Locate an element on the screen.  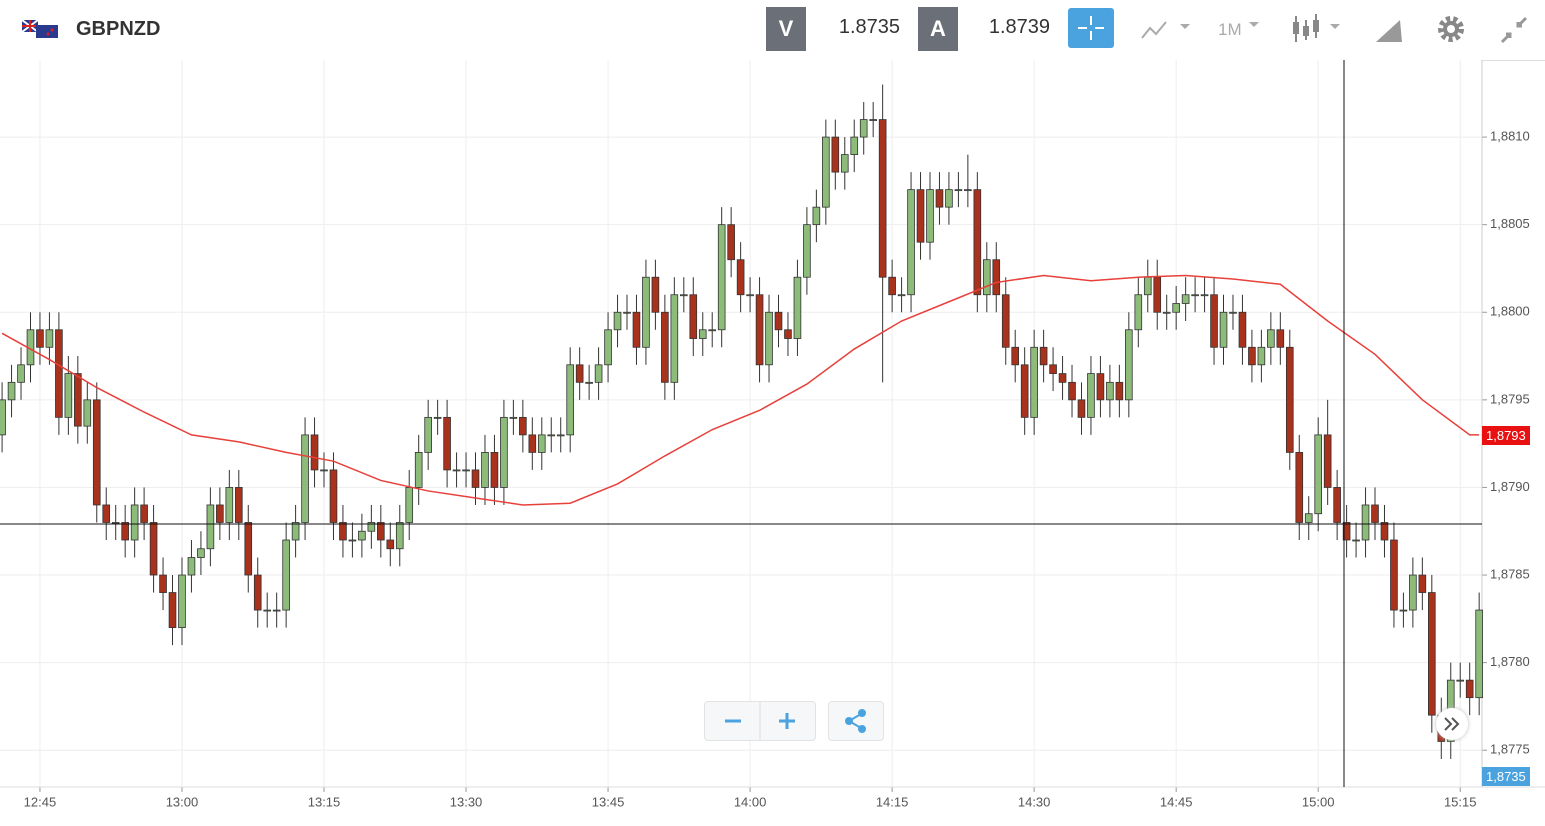
x-tick-label: 14:30 is located at coordinates (1034, 801).